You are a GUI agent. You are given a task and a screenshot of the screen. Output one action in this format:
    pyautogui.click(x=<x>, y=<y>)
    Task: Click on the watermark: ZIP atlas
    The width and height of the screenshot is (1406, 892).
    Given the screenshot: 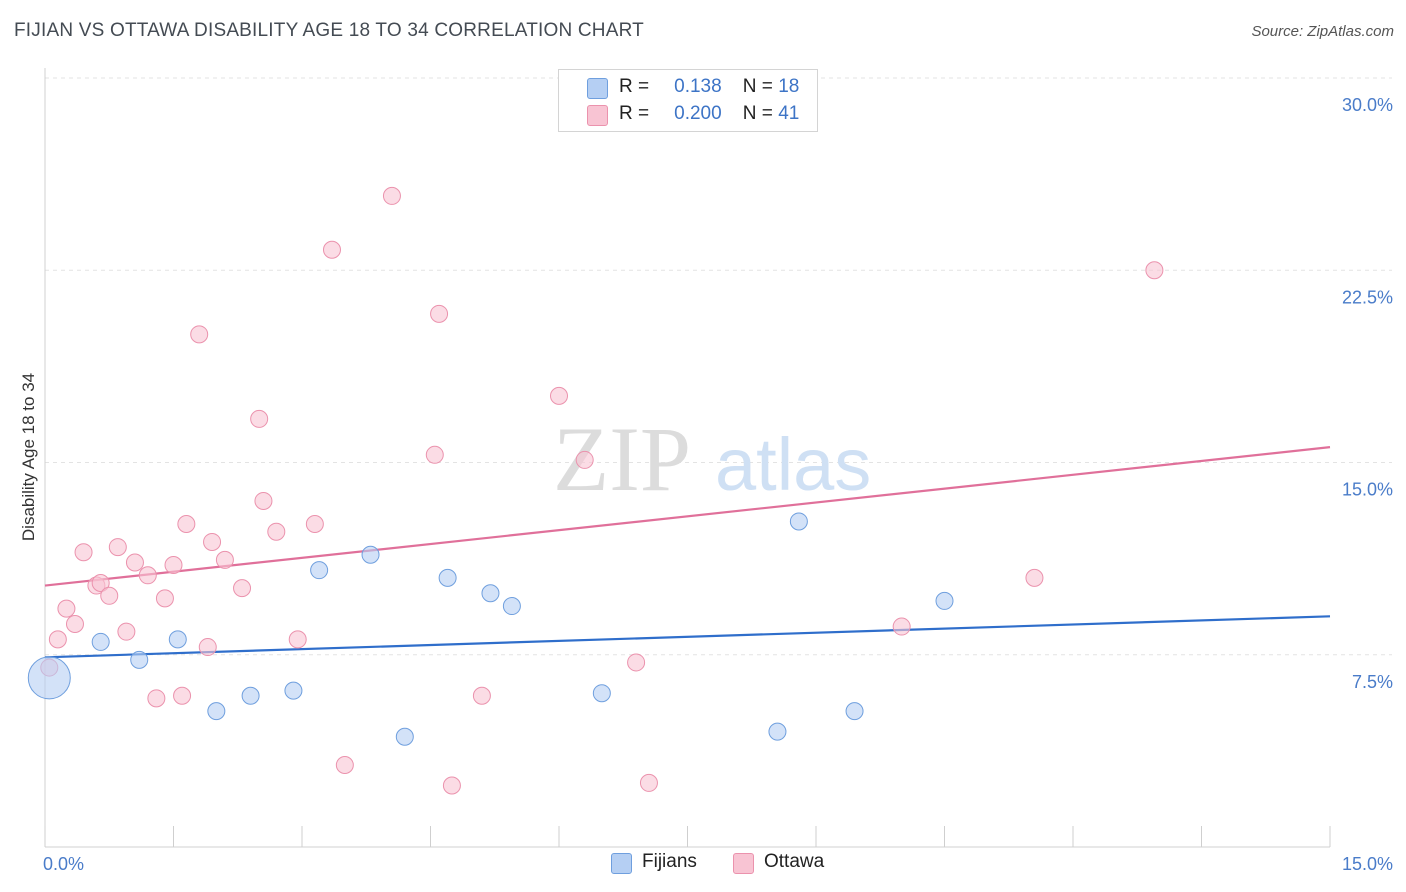 What is the action you would take?
    pyautogui.click(x=712, y=459)
    